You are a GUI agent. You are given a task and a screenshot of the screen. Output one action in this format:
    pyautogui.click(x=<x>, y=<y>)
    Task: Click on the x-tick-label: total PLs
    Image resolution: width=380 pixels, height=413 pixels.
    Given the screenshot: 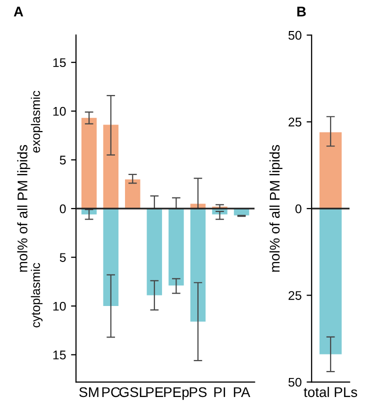 What is the action you would take?
    pyautogui.click(x=331, y=392)
    